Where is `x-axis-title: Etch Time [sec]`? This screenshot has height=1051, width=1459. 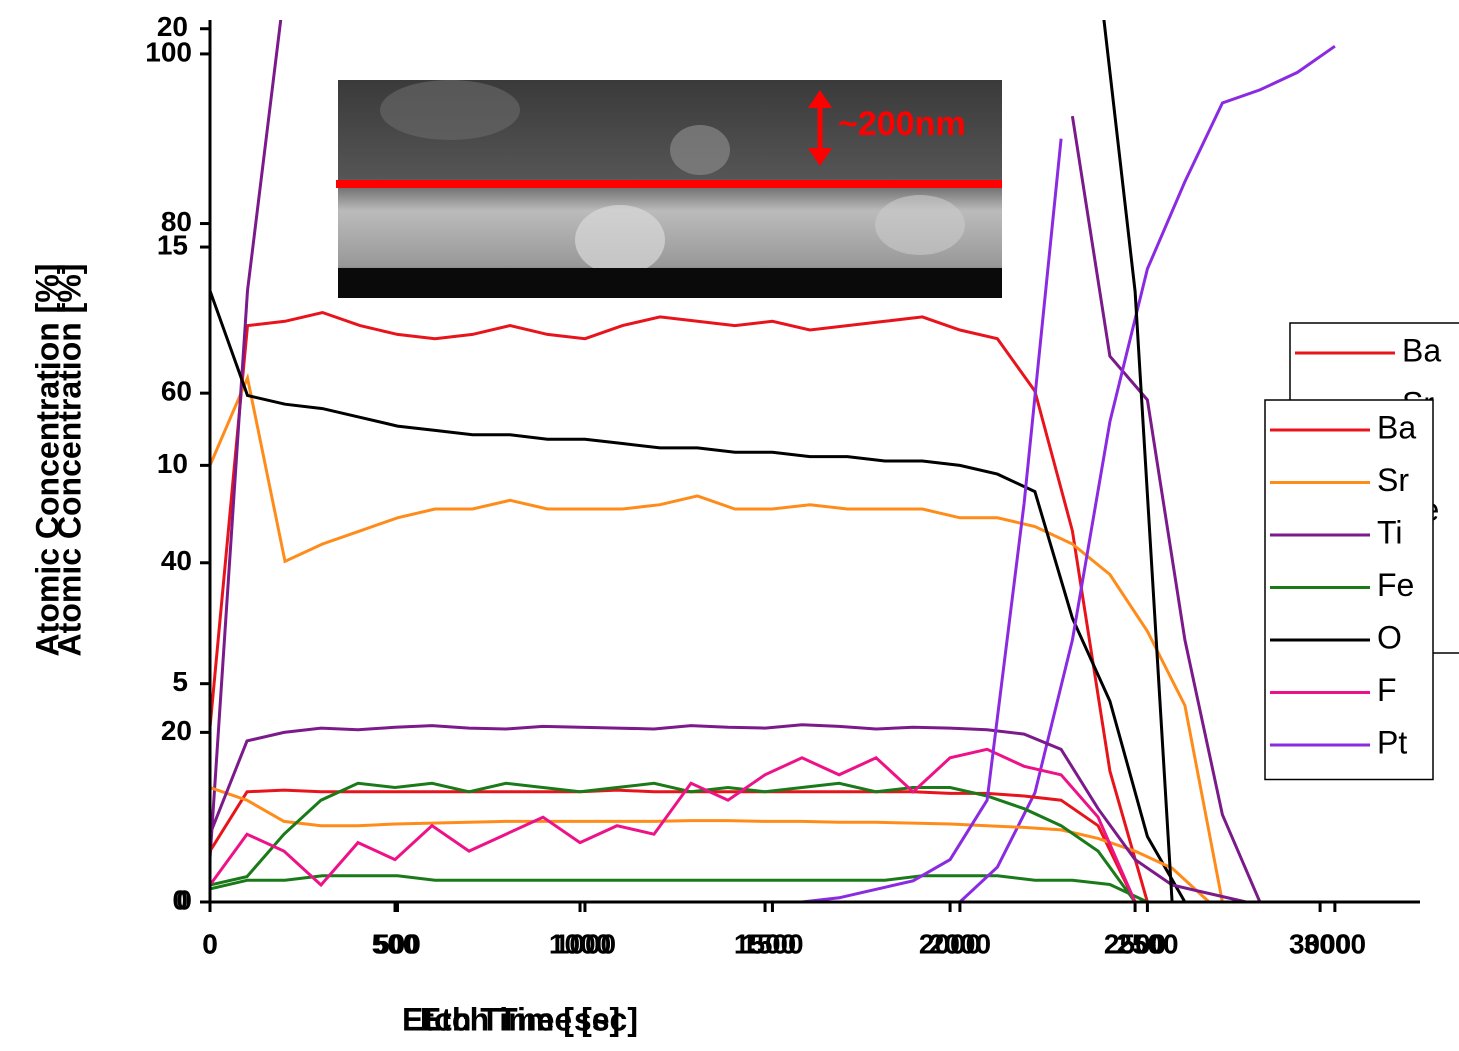 x-axis-title: Etch Time [sec] is located at coordinates (520, 1019).